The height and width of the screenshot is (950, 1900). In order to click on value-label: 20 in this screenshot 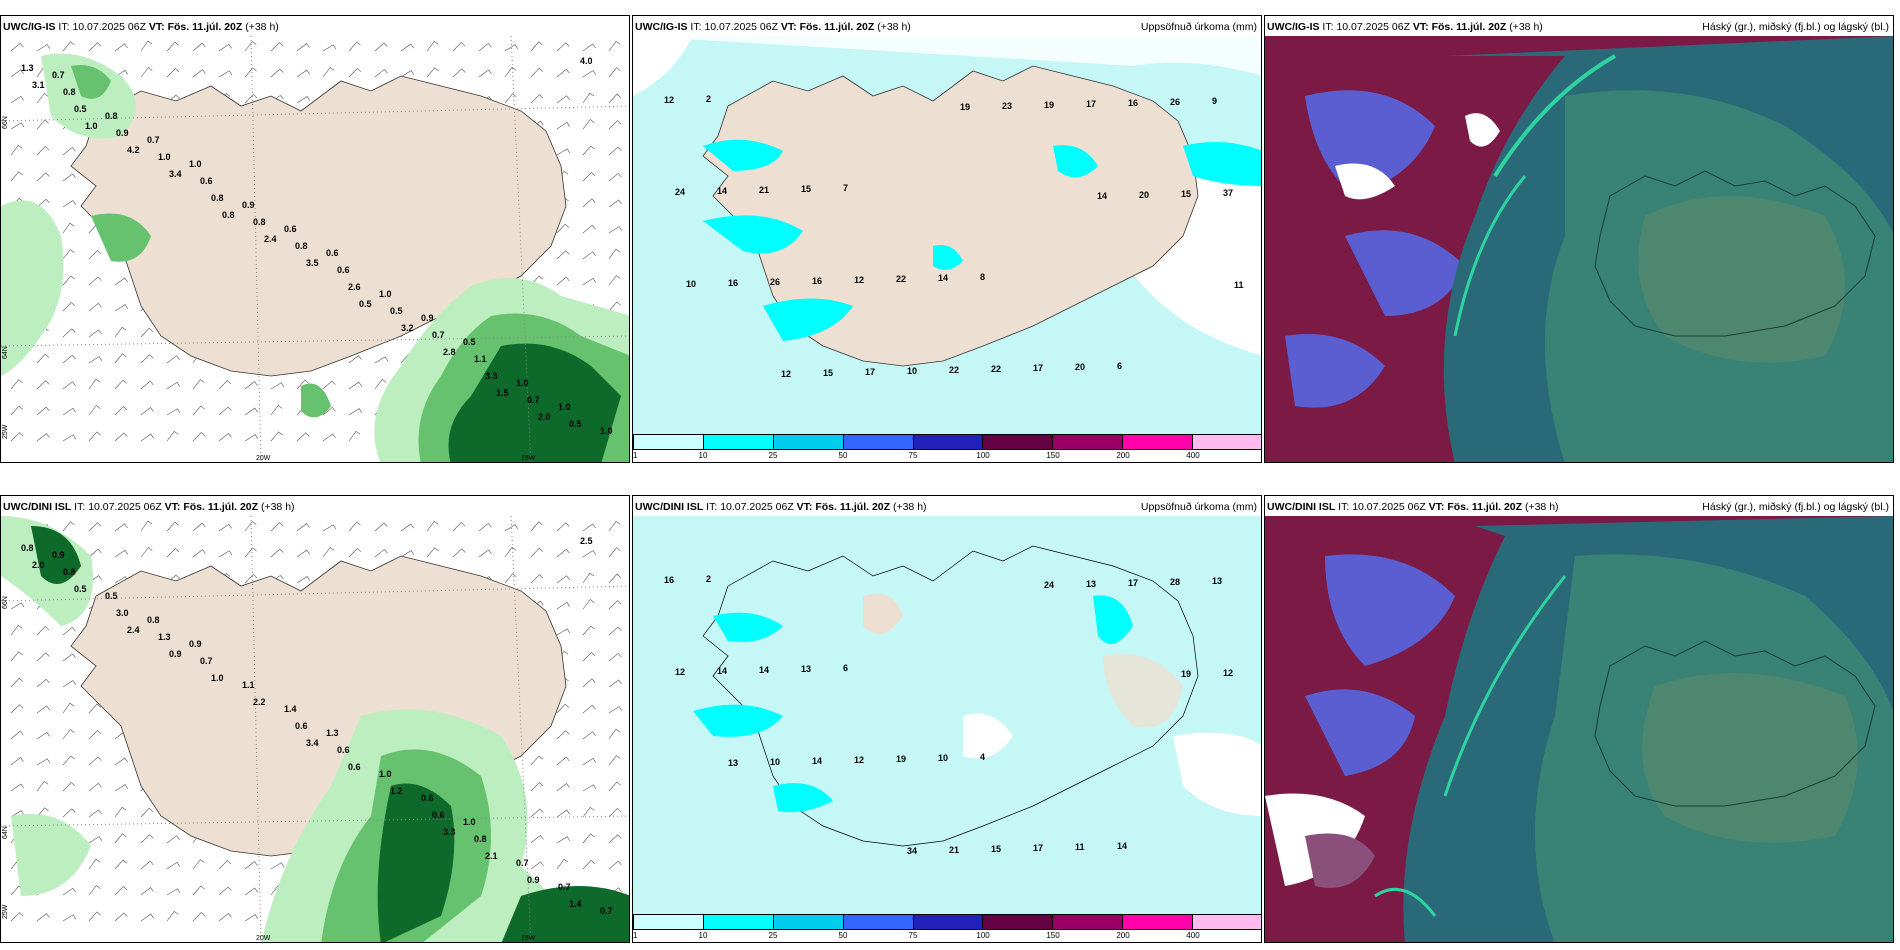, I will do `click(1080, 367)`.